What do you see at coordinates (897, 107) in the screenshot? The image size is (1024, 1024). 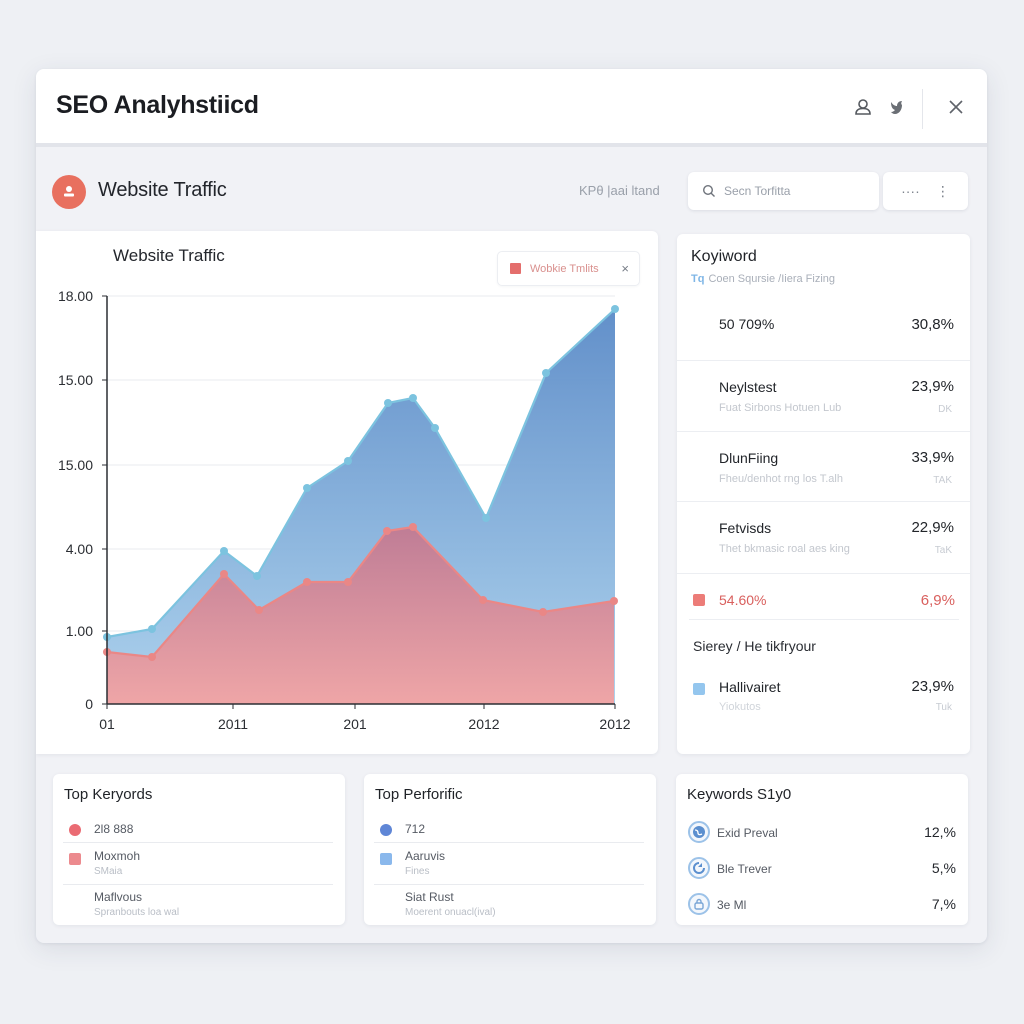 I see `bird-icon` at bounding box center [897, 107].